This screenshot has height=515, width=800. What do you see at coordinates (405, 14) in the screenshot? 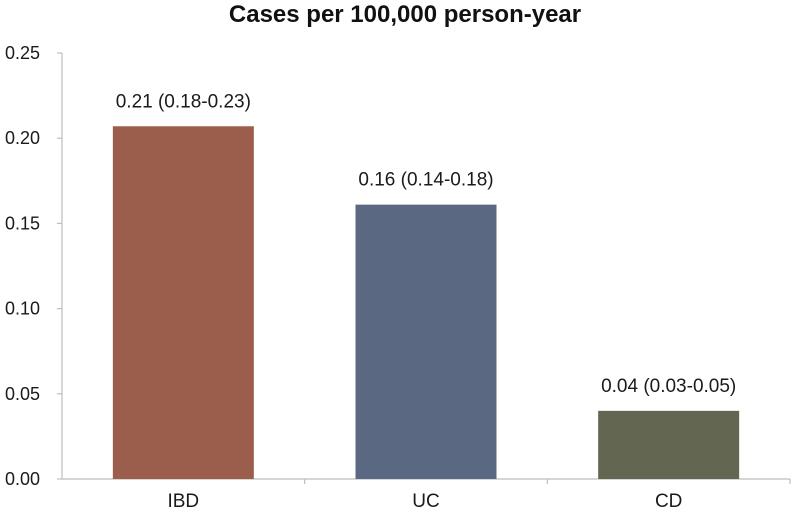
I see `chart-title: Cases per 100,000 person-year` at bounding box center [405, 14].